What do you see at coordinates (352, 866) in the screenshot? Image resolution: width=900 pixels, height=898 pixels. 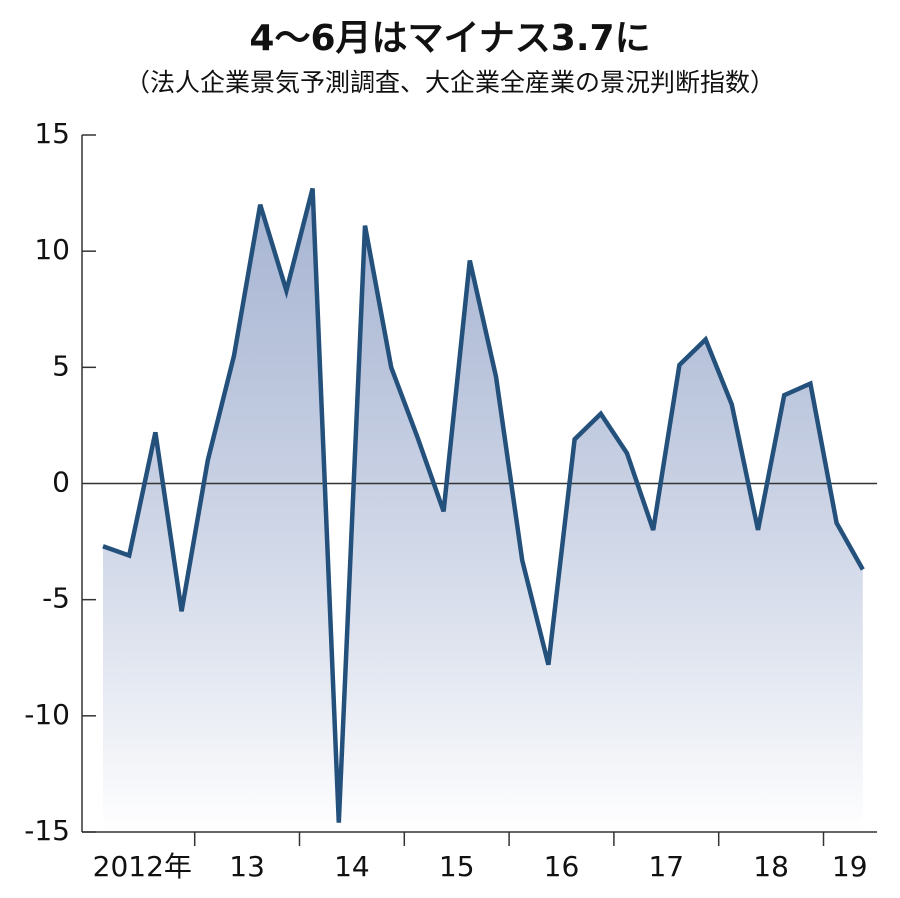 I see `x-tick-label: 14` at bounding box center [352, 866].